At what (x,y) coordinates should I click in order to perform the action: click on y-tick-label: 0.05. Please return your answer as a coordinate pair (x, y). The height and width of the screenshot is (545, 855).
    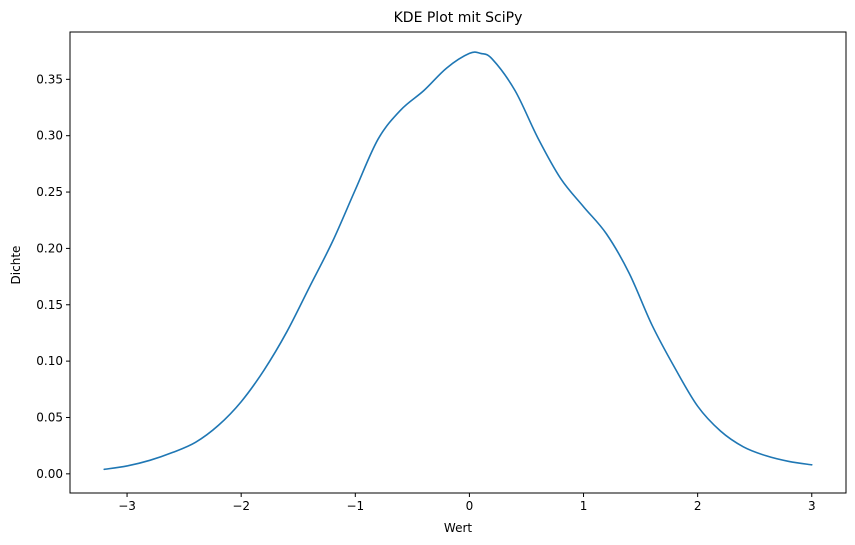
    Looking at the image, I should click on (49, 417).